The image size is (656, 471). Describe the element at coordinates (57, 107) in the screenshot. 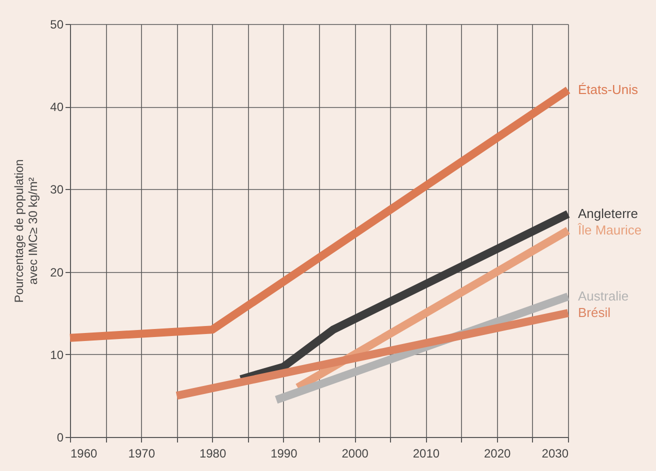

I see `y-tick-label: 40` at that location.